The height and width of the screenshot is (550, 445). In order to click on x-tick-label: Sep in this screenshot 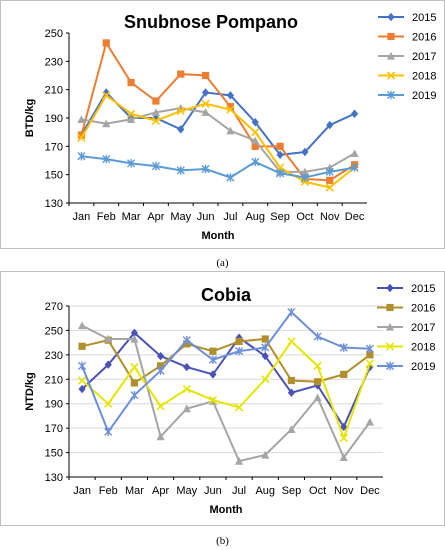, I will do `click(292, 491)`.